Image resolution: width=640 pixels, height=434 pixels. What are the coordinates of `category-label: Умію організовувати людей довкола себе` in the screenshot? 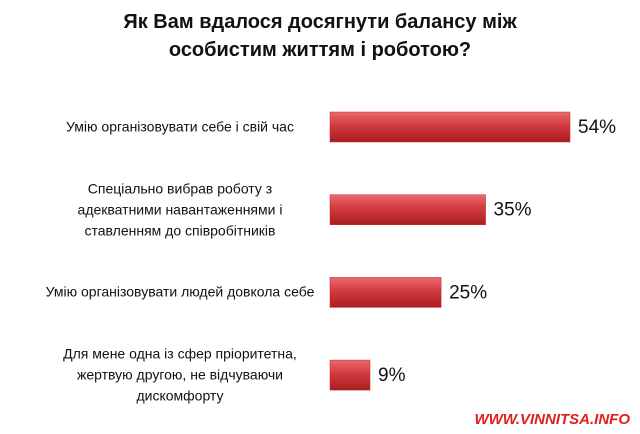 It's located at (180, 291).